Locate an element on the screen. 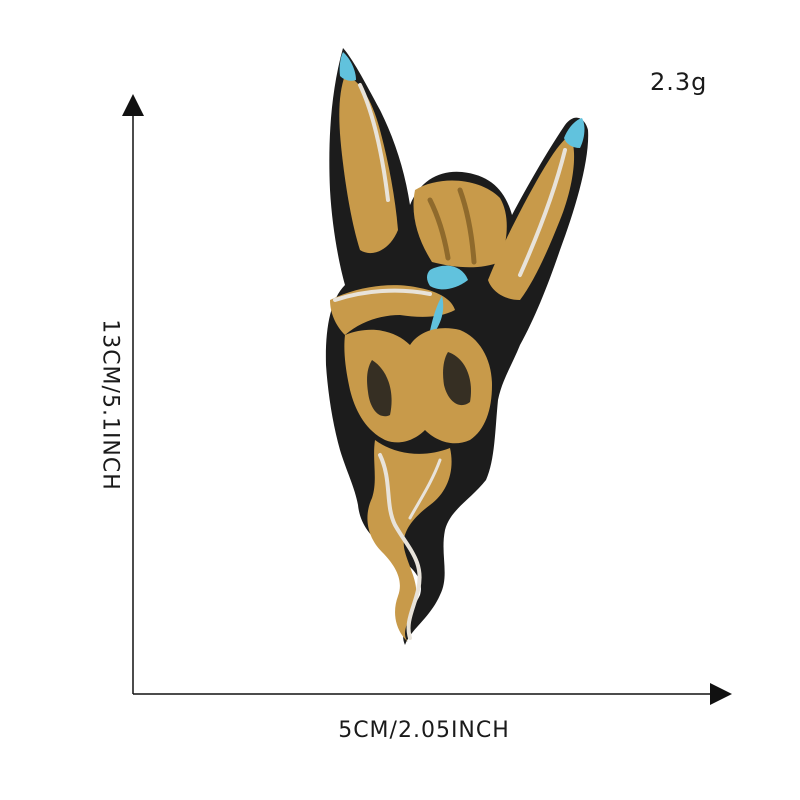 The height and width of the screenshot is (800, 800). height-axis-arrowhead is located at coordinates (133, 105).